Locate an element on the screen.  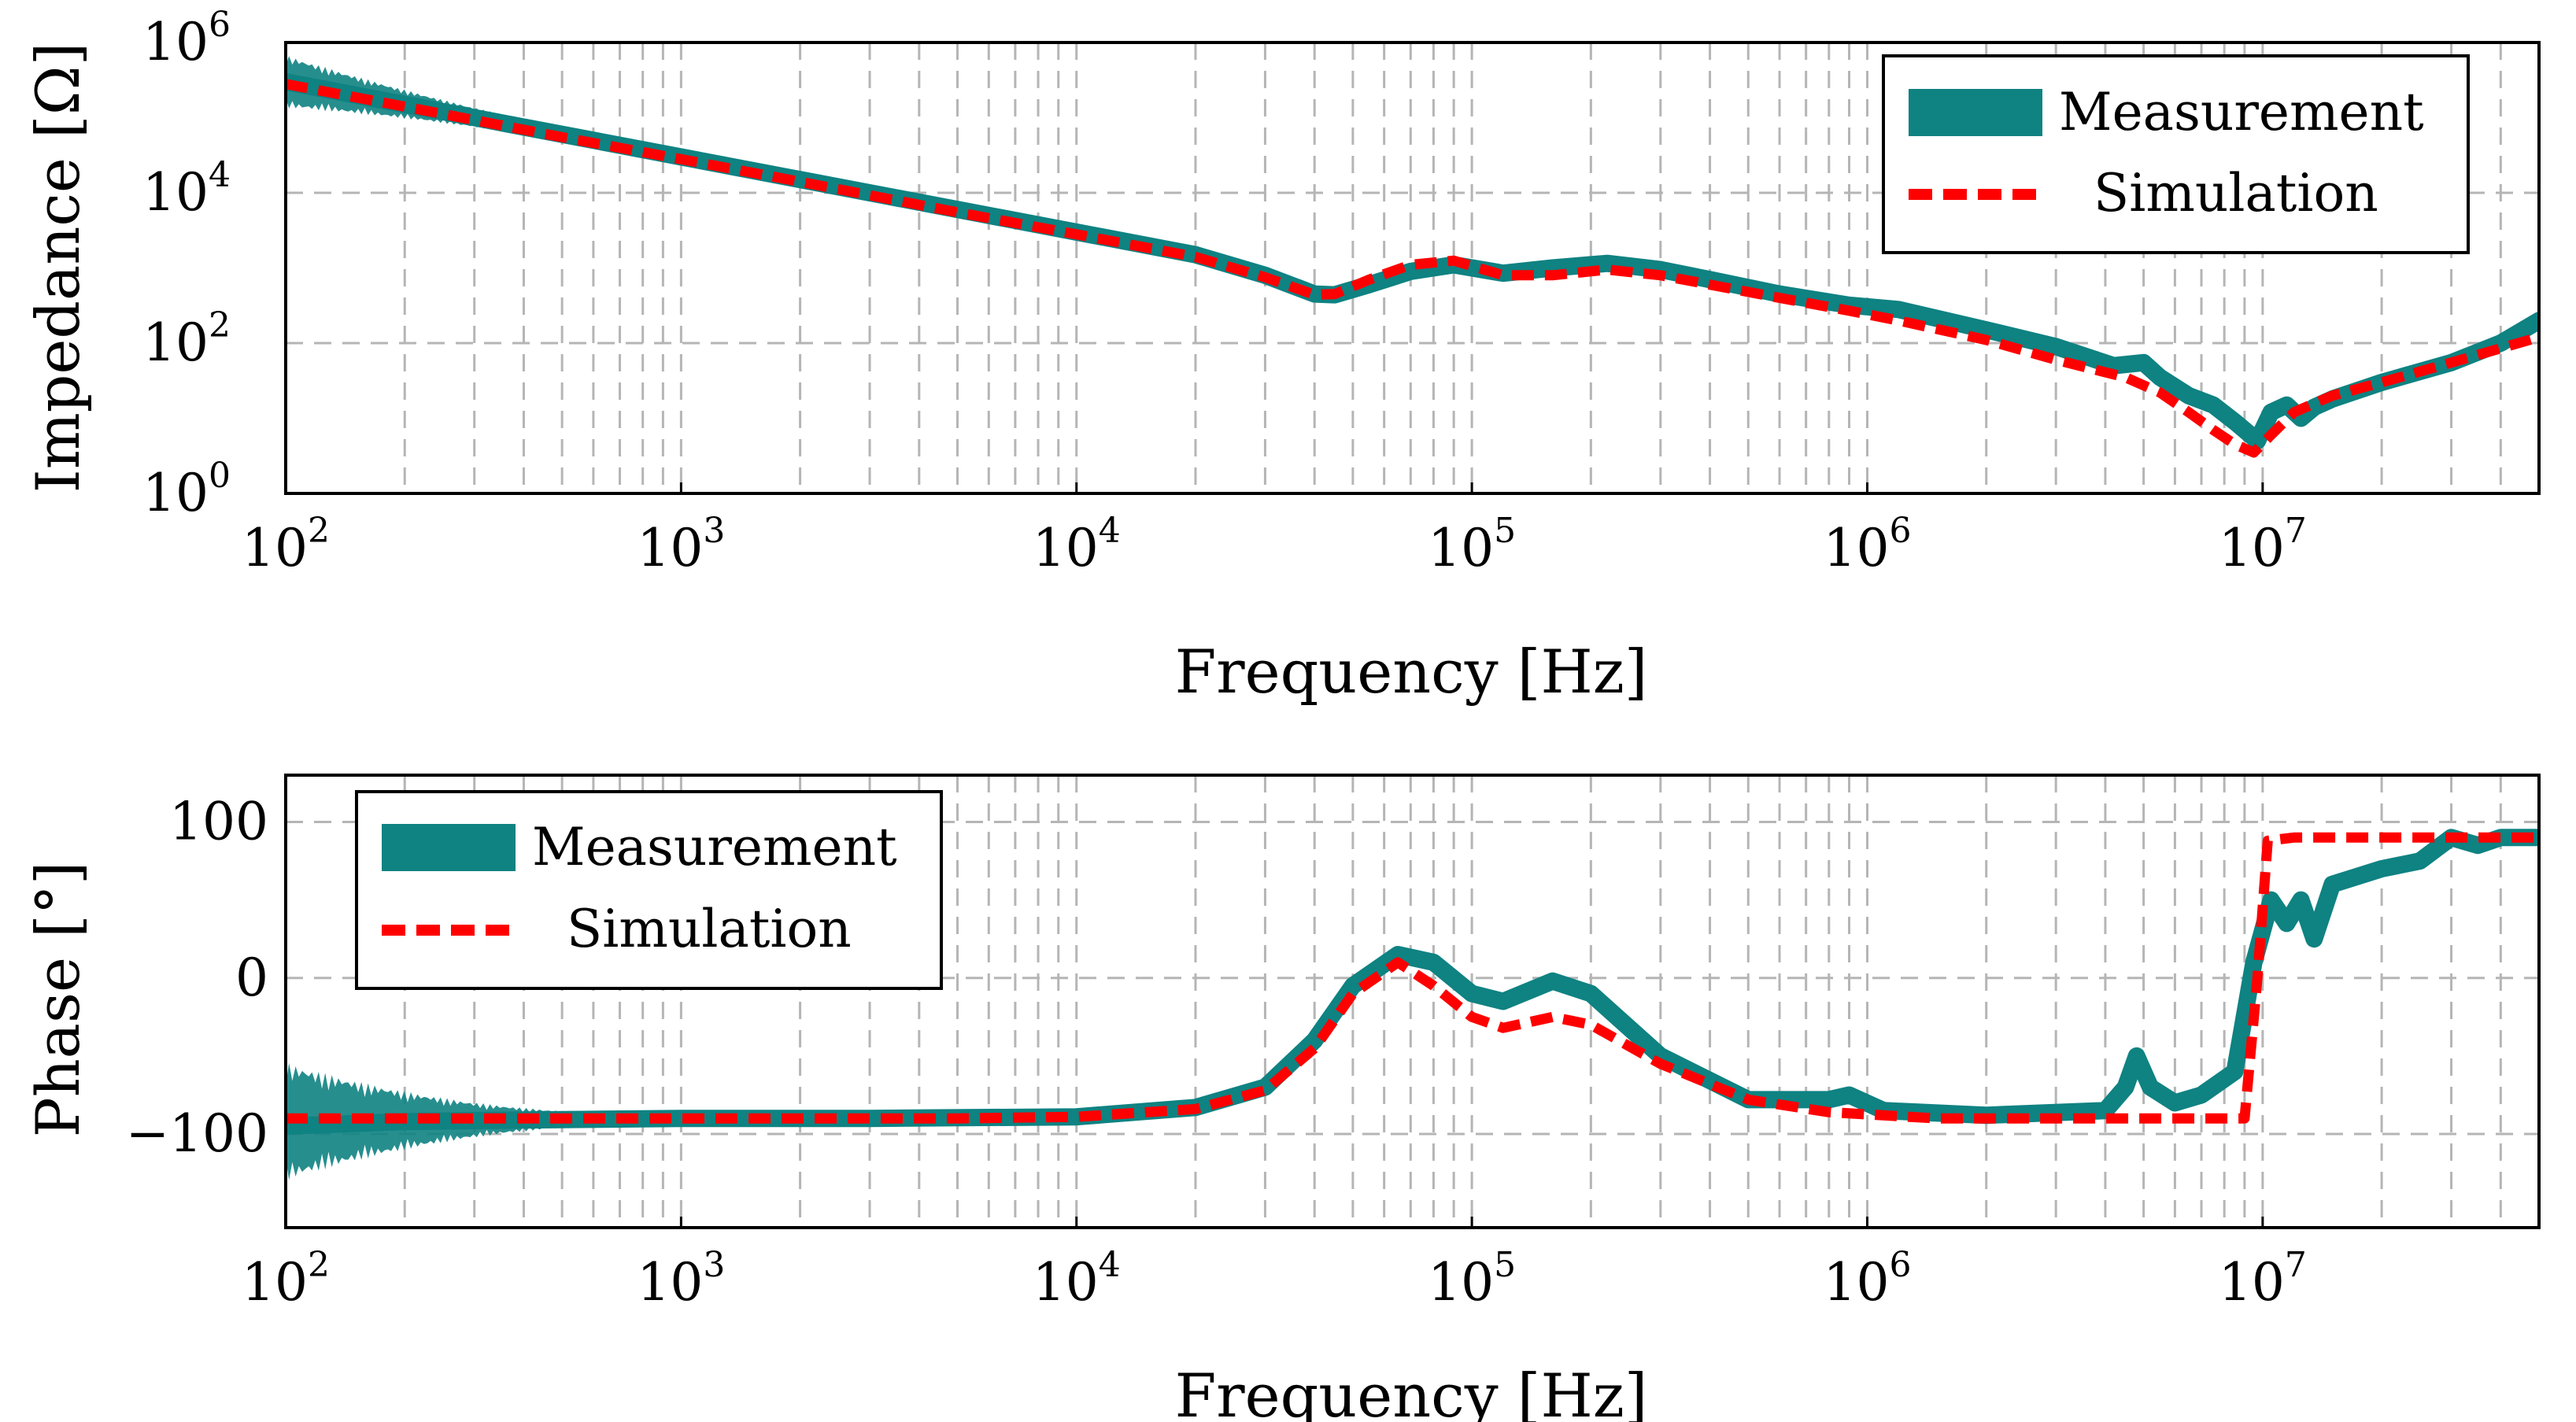
phase-y-axis-title: Phase [°] is located at coordinates (58, 1000).